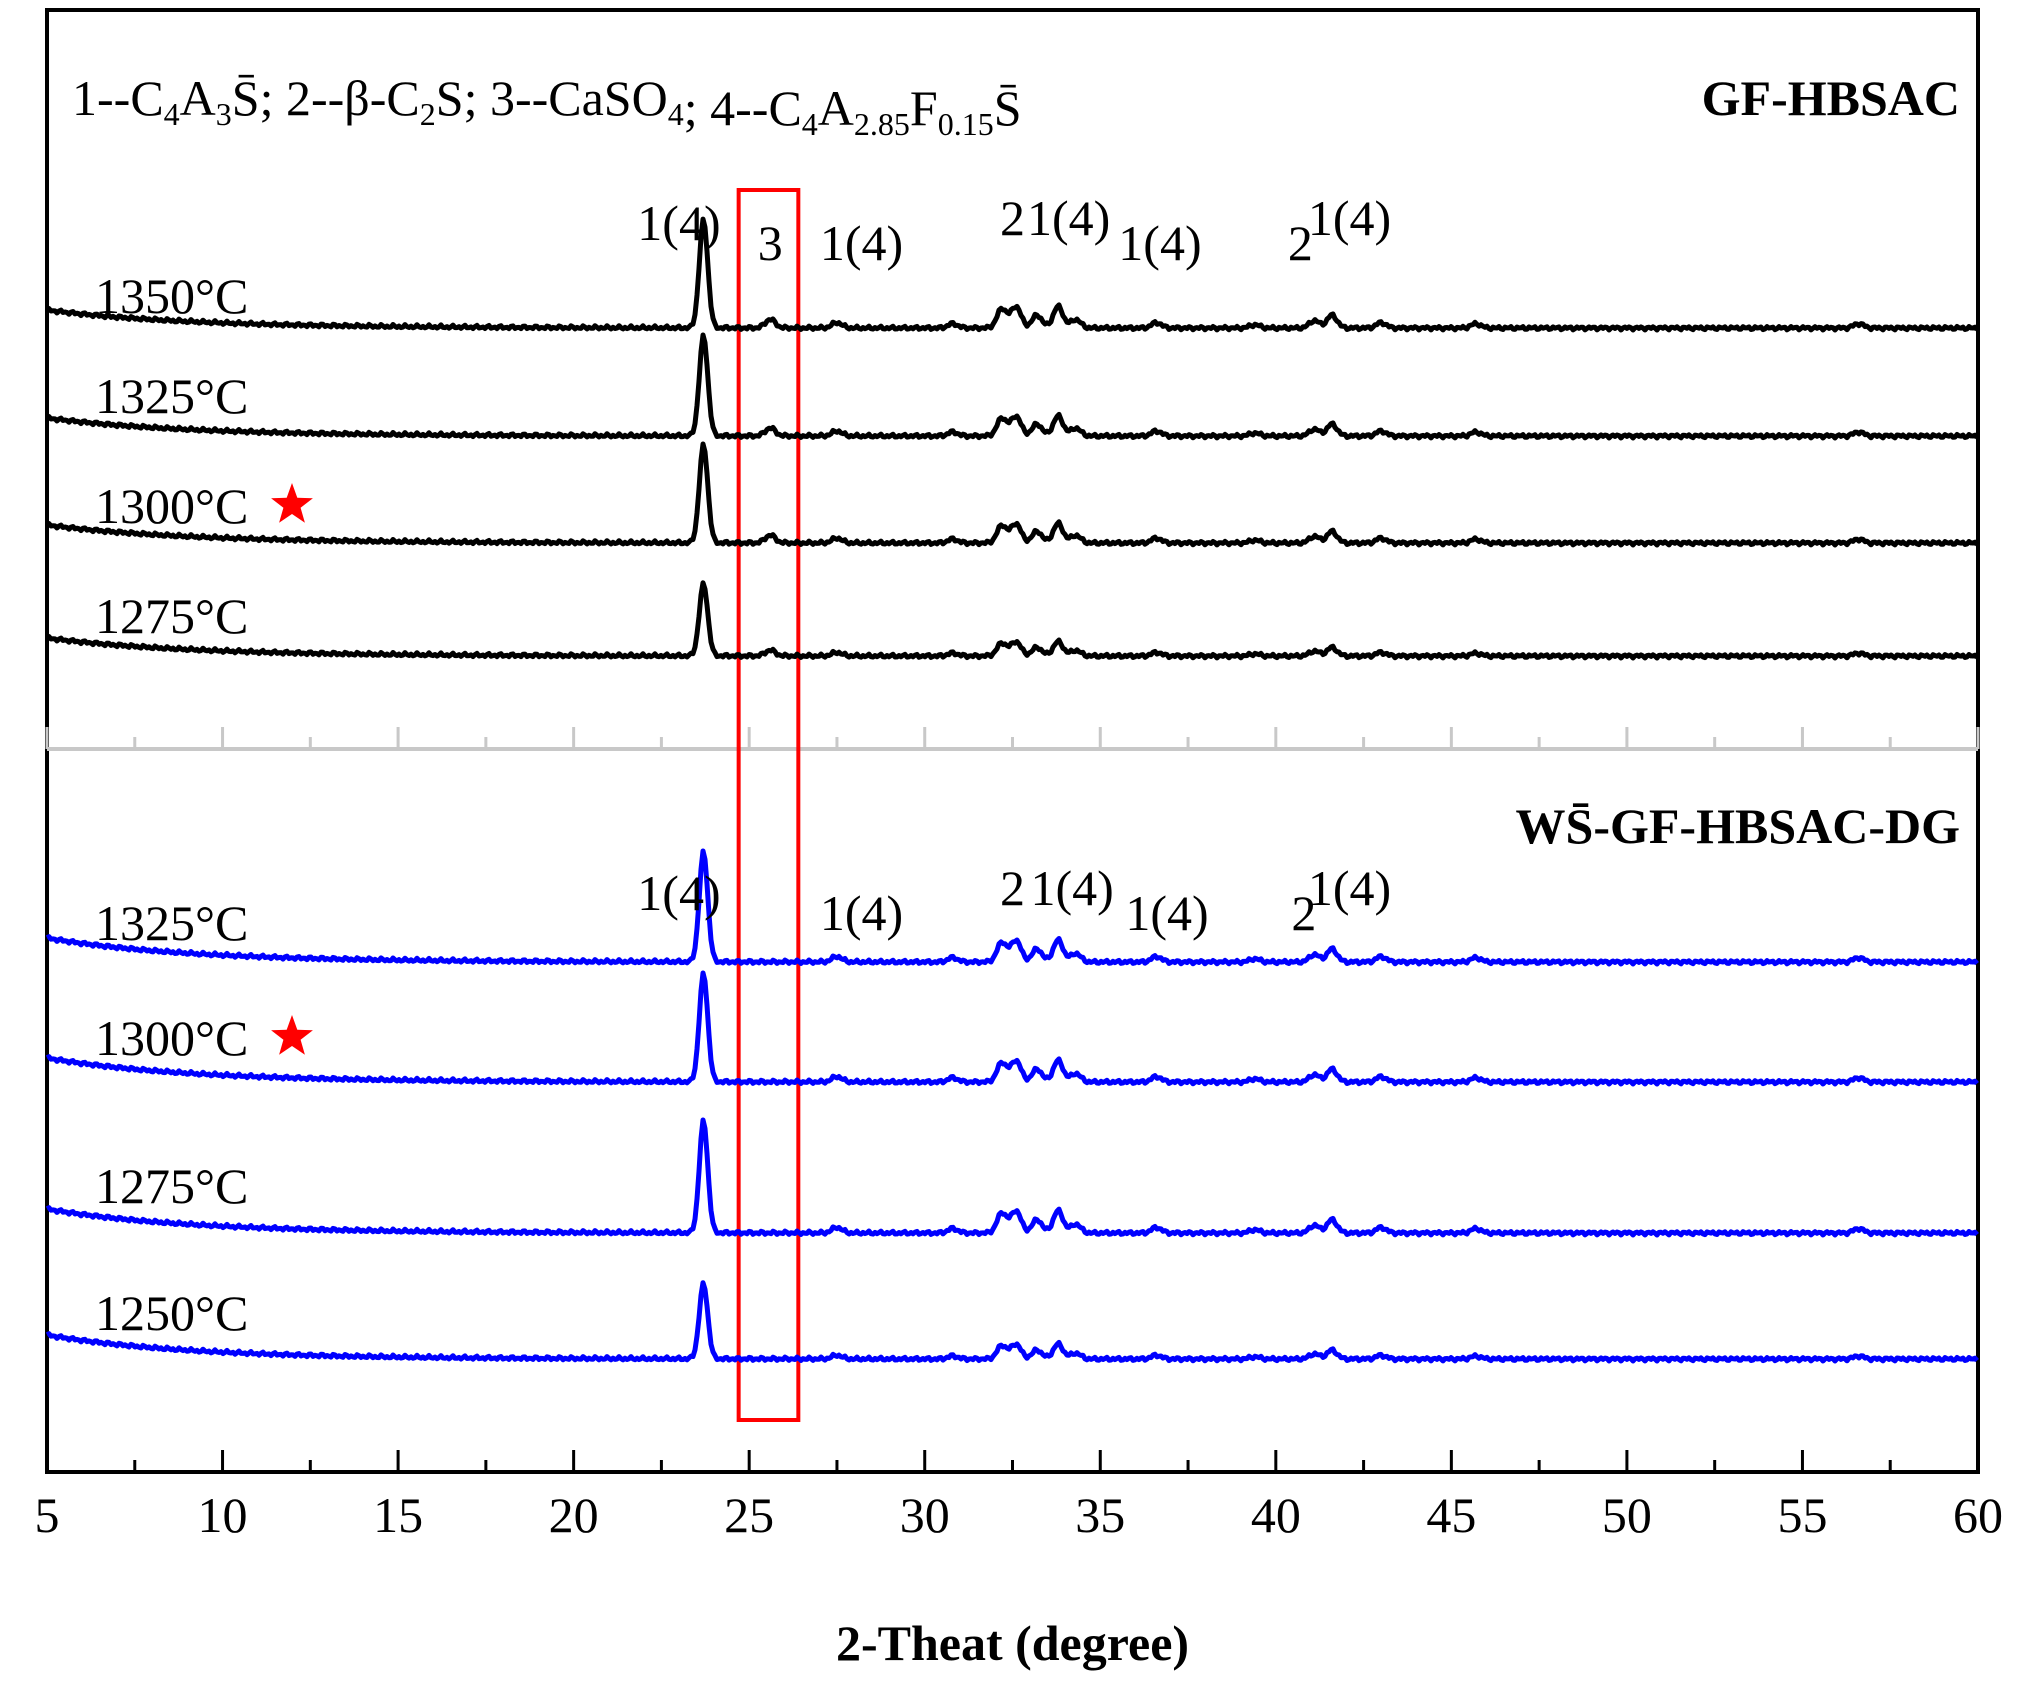 The image size is (2035, 1694). I want to click on x-tick-label: 30, so click(925, 1515).